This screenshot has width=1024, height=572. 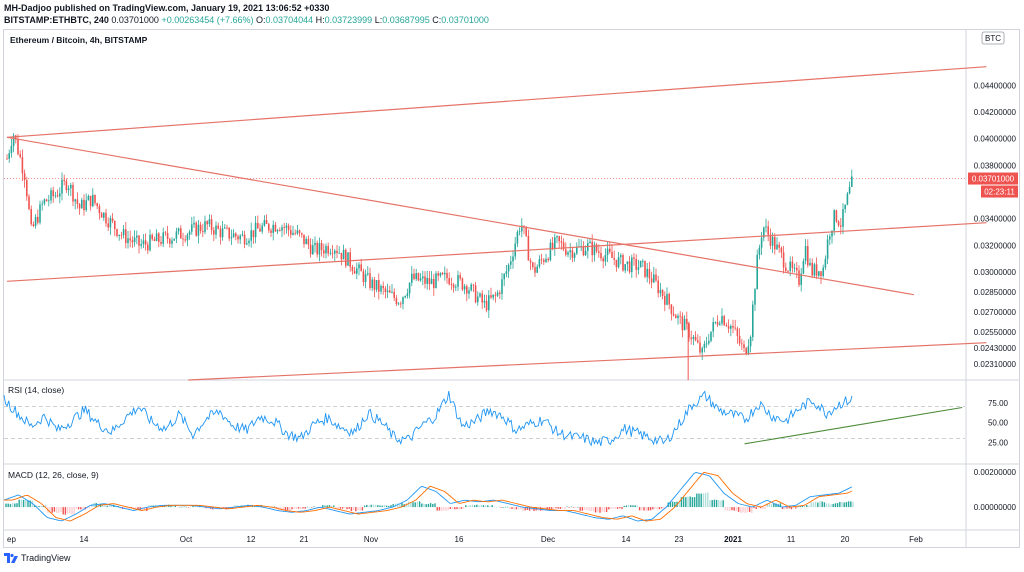 I want to click on time-tick-label: 14, so click(x=84, y=539).